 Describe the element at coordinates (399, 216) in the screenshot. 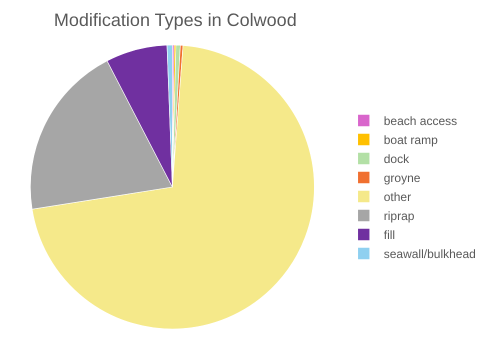

I see `legend-label: riprap` at that location.